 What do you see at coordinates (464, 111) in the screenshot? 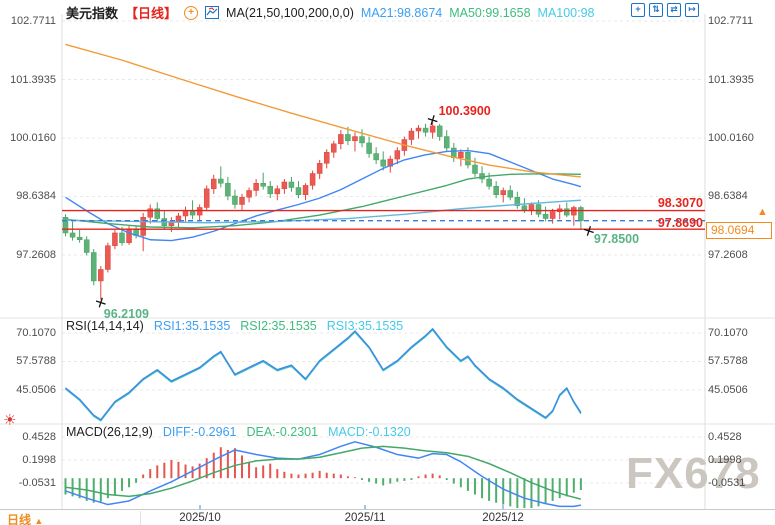
I see `high-price-label: 100.3900` at bounding box center [464, 111].